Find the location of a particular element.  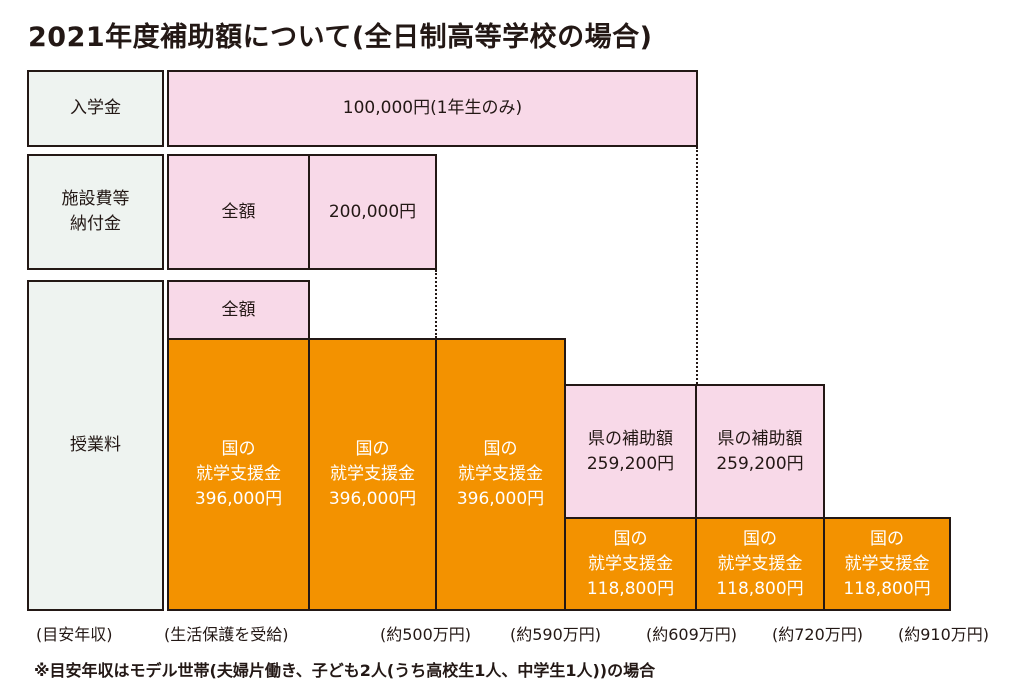

tuition-national-cell-3: 国の 就学支援金 396,000円 is located at coordinates (500, 474).